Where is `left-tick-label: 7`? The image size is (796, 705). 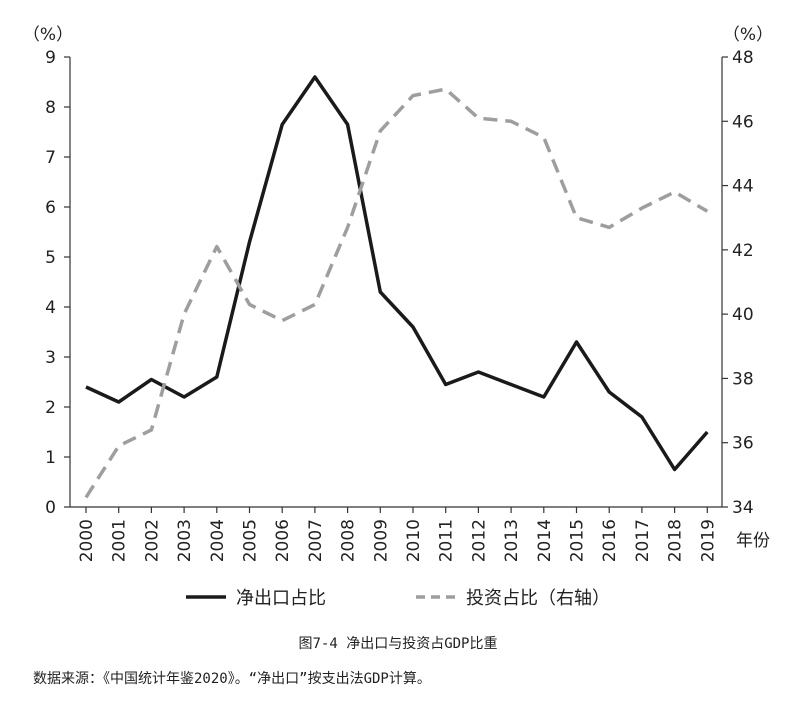 left-tick-label: 7 is located at coordinates (50, 158).